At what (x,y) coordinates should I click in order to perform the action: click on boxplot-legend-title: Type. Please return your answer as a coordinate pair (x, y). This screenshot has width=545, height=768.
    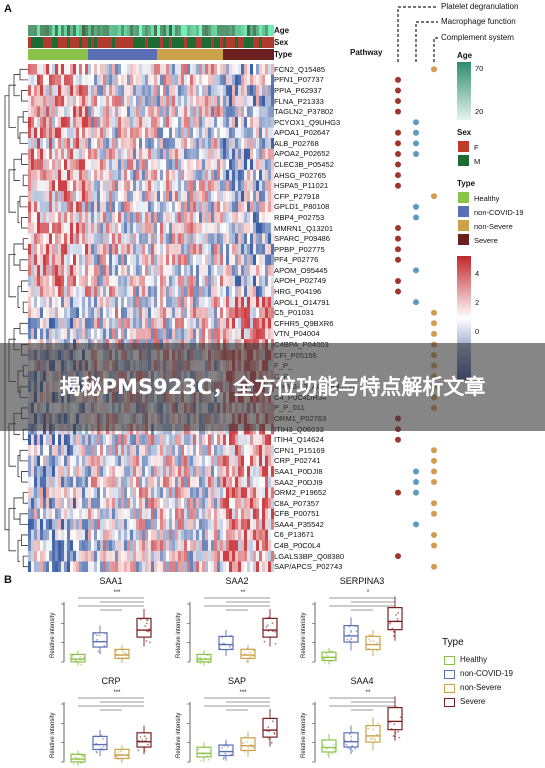
    Looking at the image, I should click on (453, 642).